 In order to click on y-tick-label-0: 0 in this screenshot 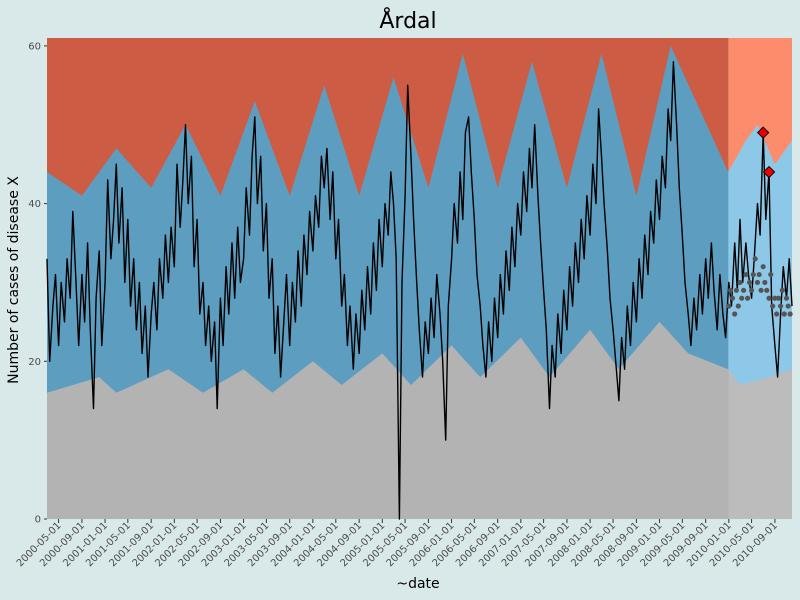, I will do `click(38, 520)`.